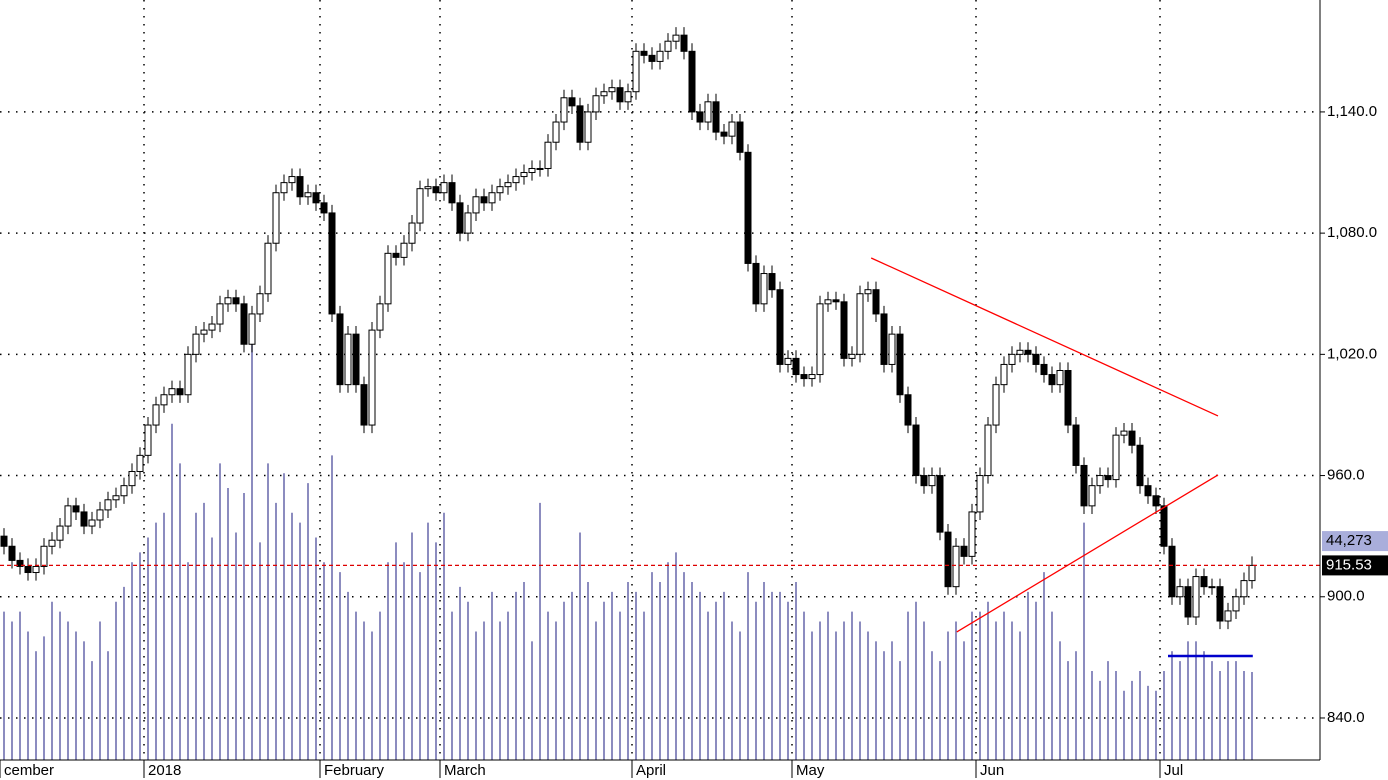 The width and height of the screenshot is (1388, 780). I want to click on x-tick-label: cember, so click(29, 770).